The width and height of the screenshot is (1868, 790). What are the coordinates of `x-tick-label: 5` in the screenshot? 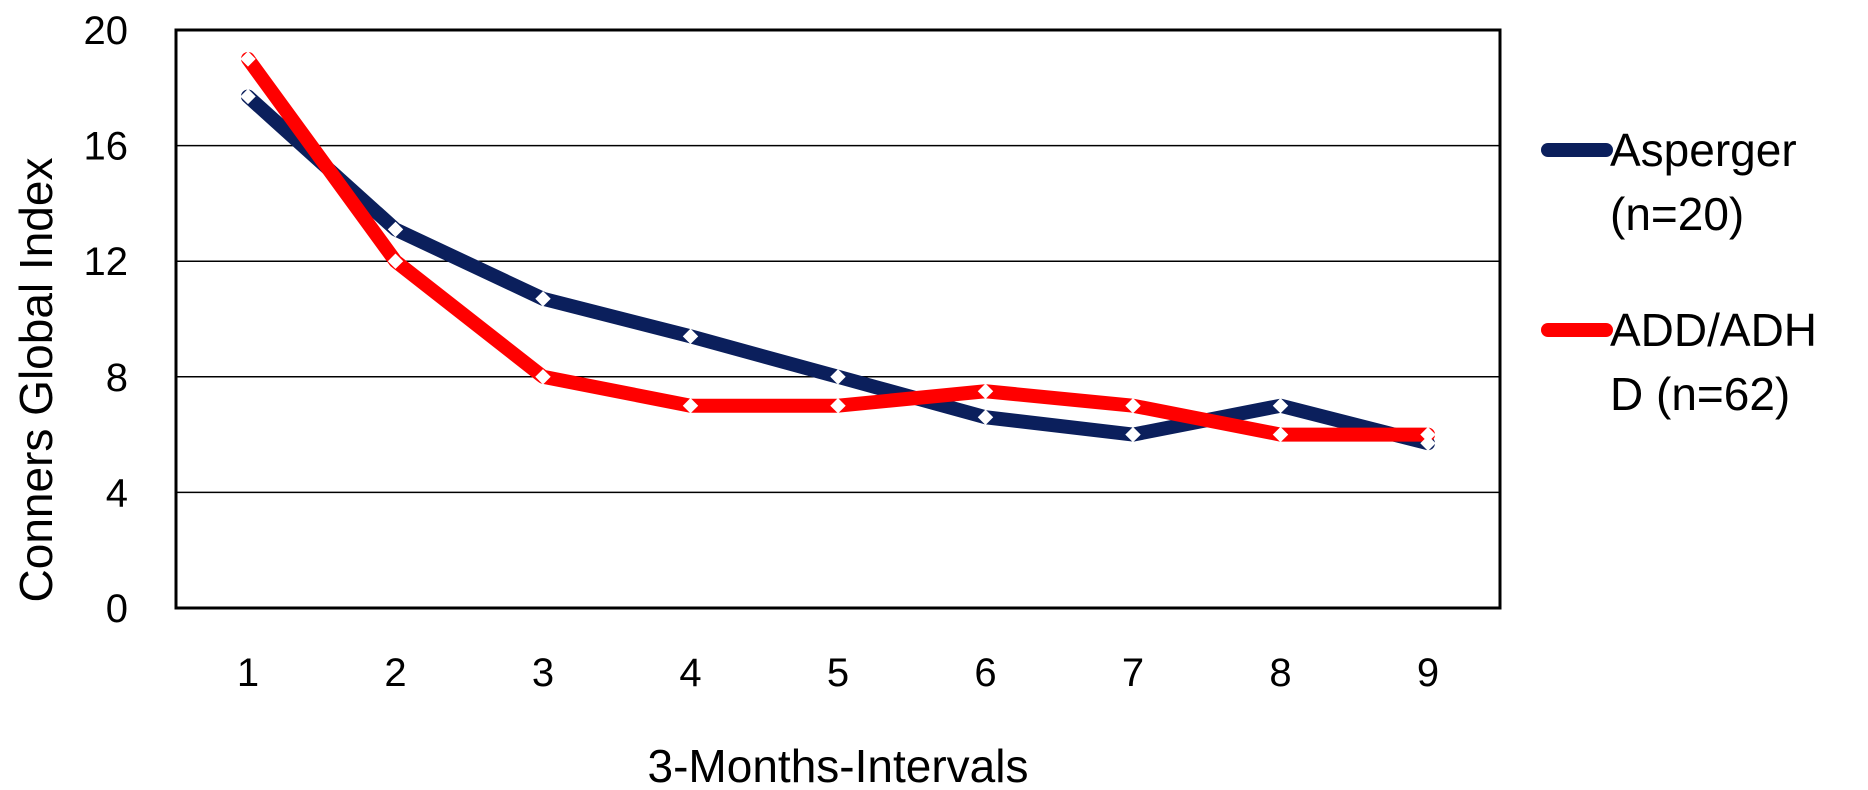 It's located at (838, 673).